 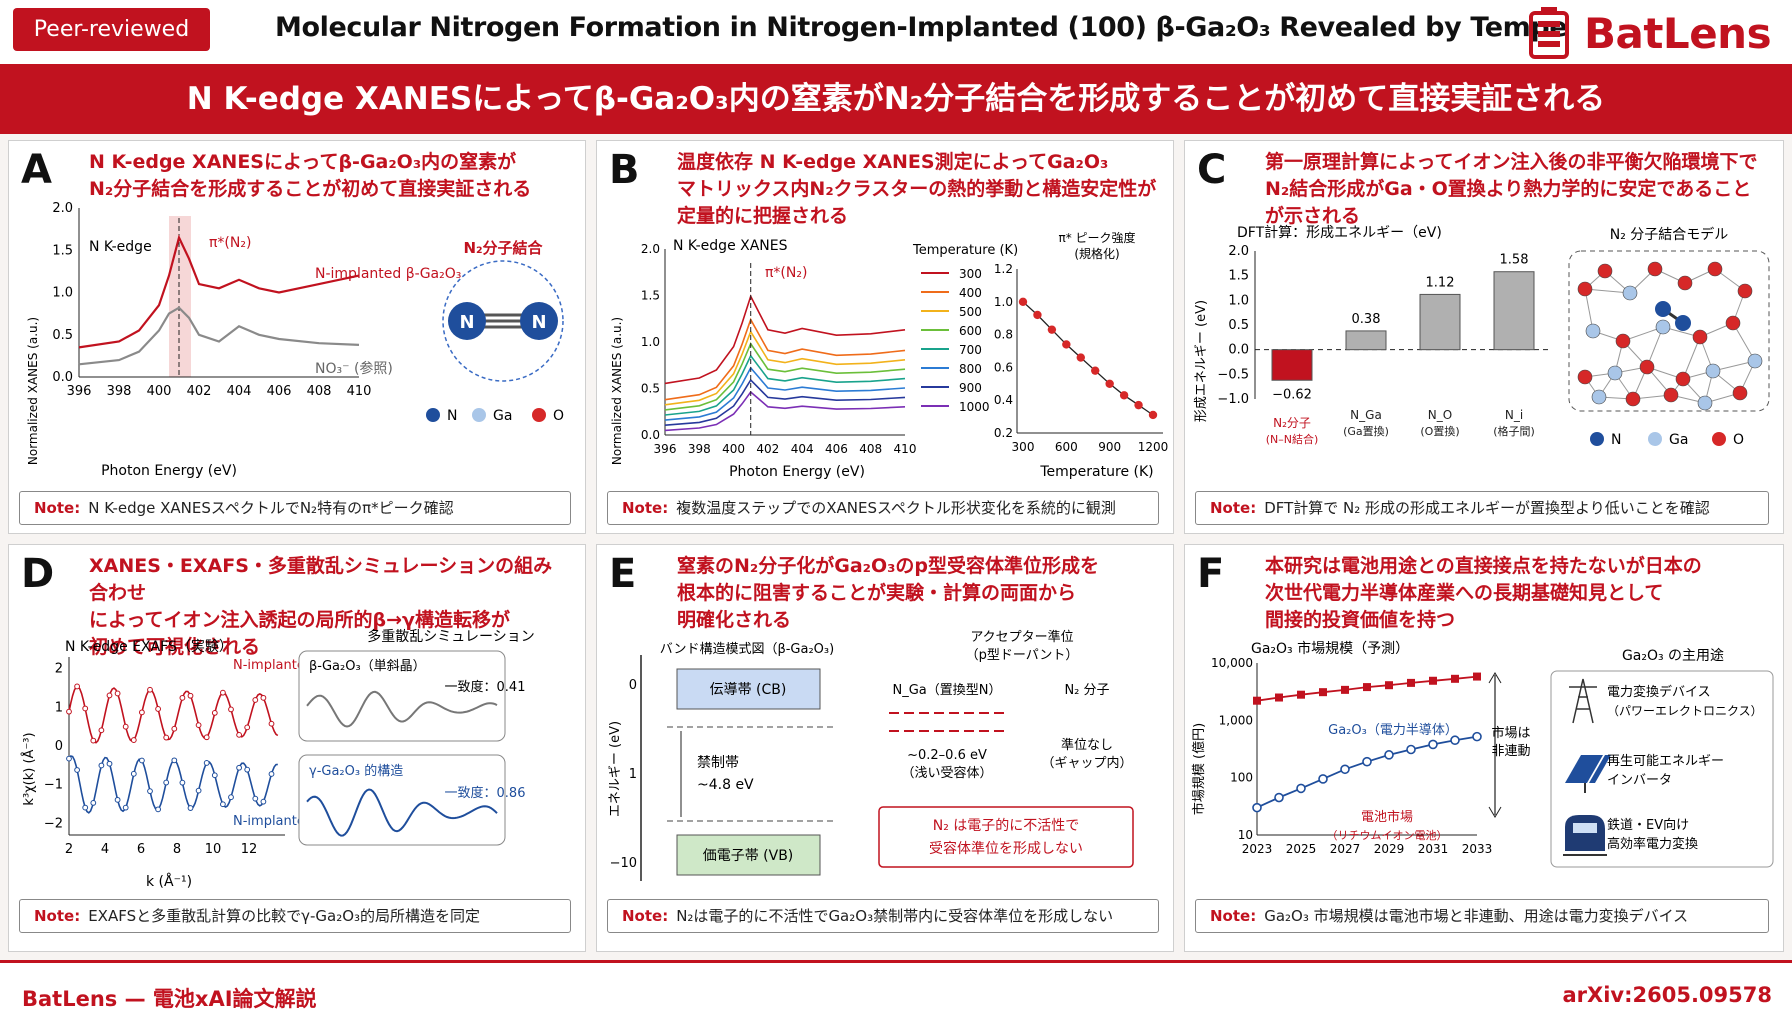 What do you see at coordinates (1659, 692) in the screenshot?
I see `app-item: 電力変換デバイス` at bounding box center [1659, 692].